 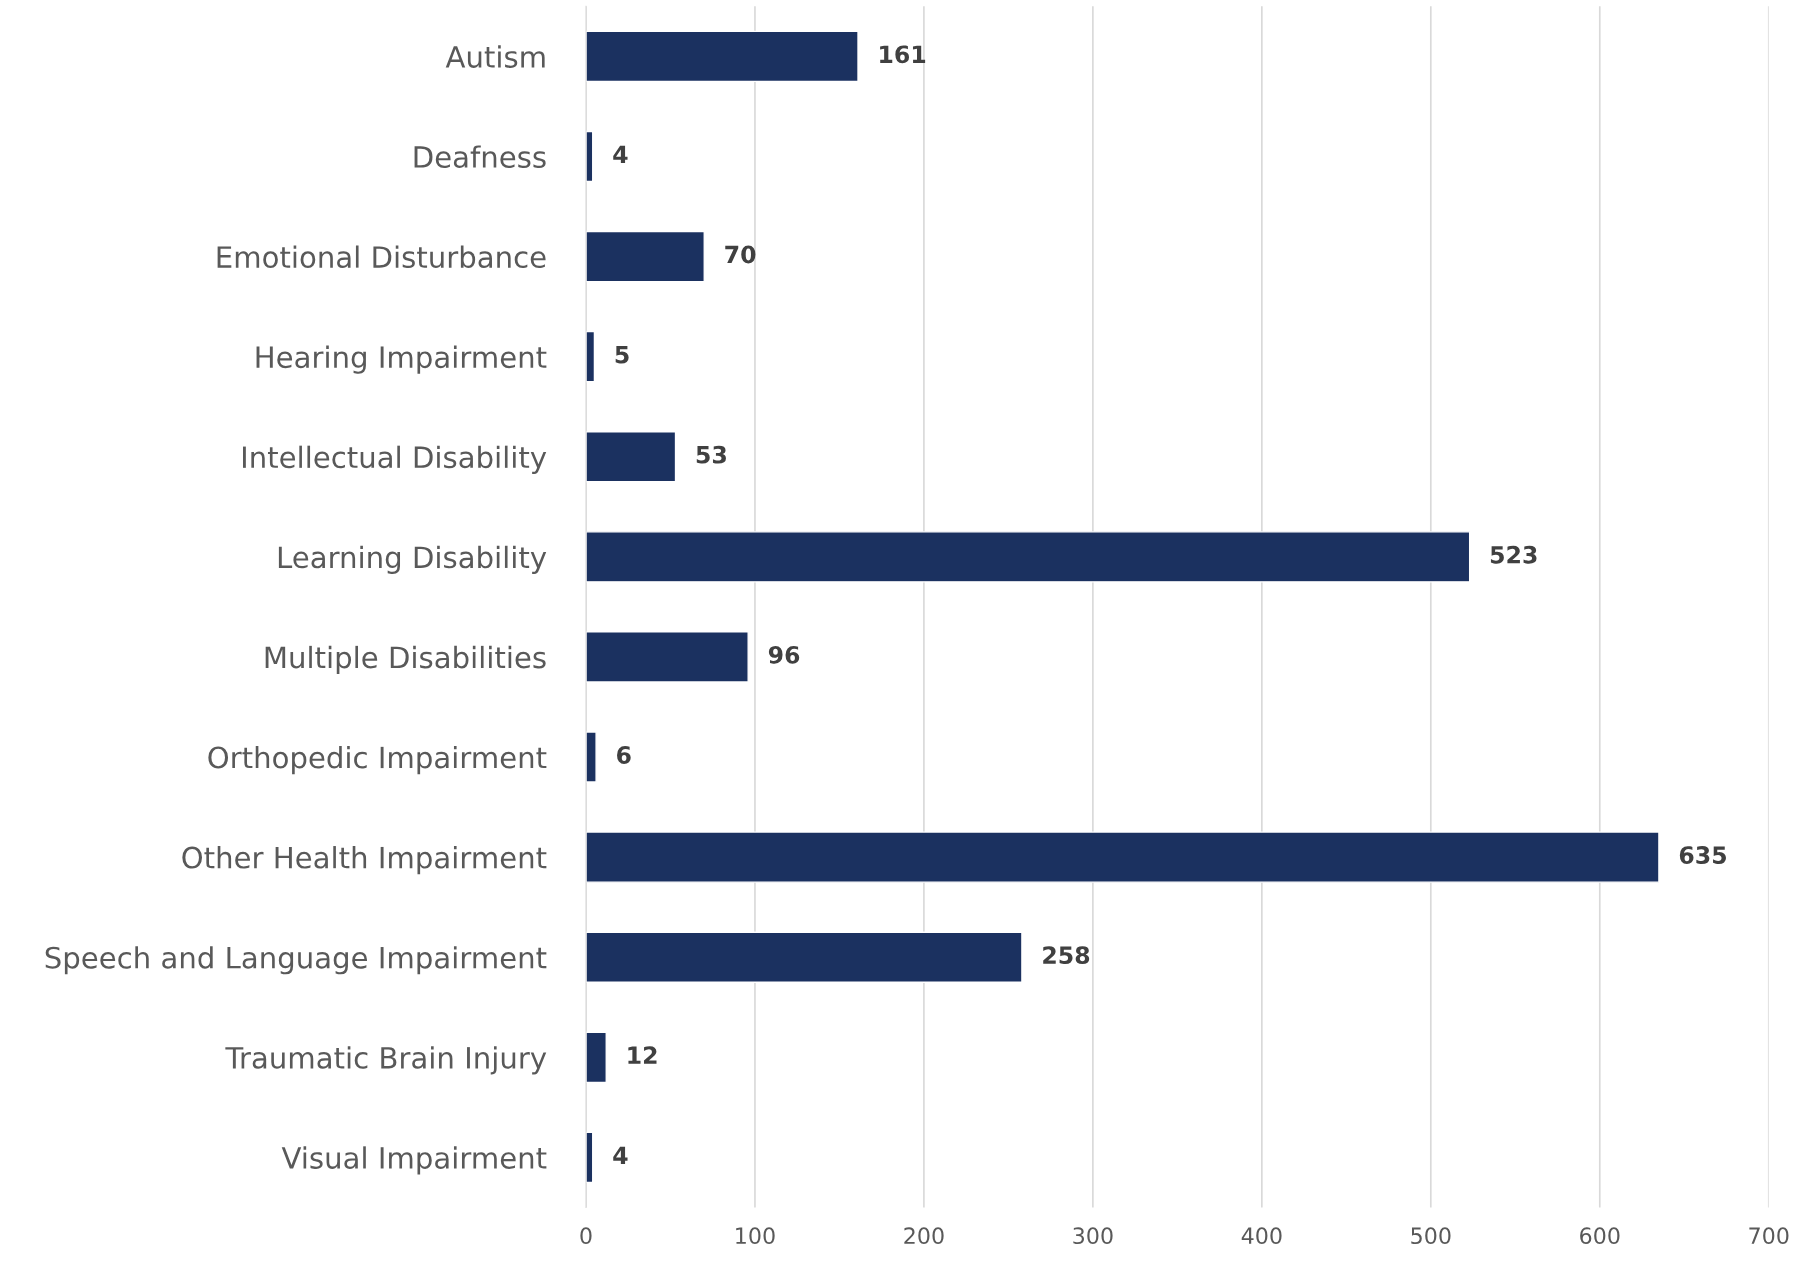 What do you see at coordinates (1431, 1236) in the screenshot?
I see `x-tick-label: 500` at bounding box center [1431, 1236].